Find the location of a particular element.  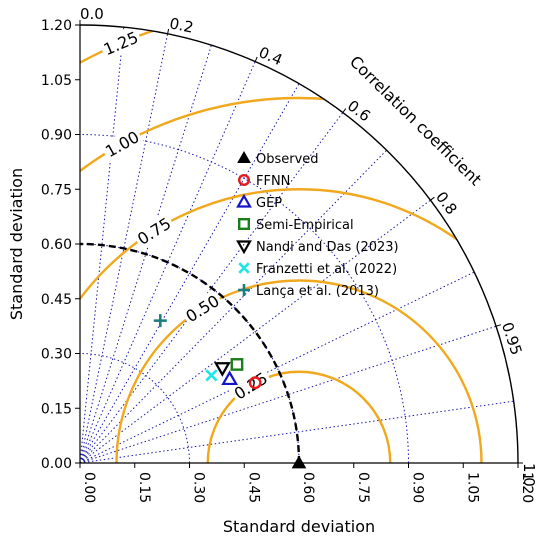

std-gridline is located at coordinates (134, 408).